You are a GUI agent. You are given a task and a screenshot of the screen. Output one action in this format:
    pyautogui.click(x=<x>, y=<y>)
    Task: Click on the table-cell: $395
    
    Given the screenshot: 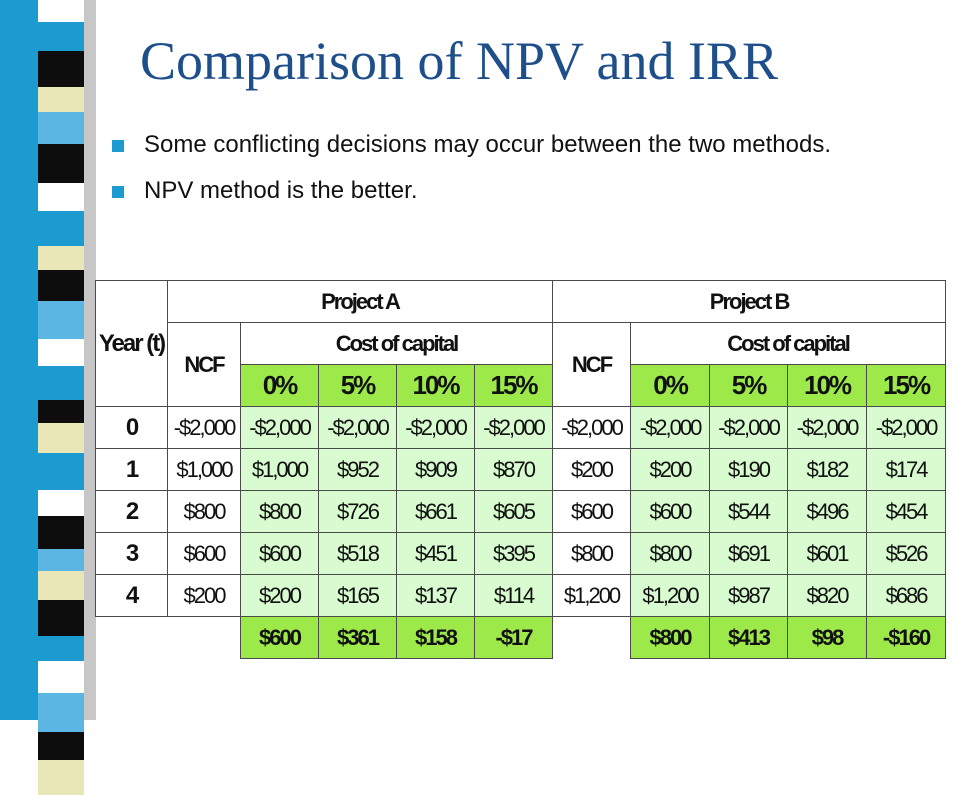 What is the action you would take?
    pyautogui.click(x=513, y=553)
    